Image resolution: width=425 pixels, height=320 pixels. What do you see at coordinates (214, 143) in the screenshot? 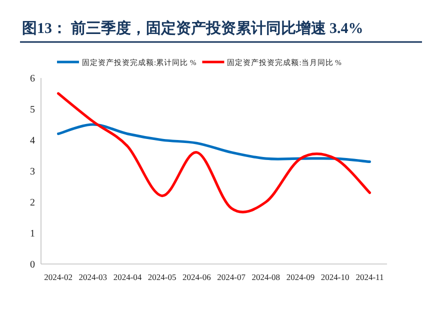
I see `line-series` at bounding box center [214, 143].